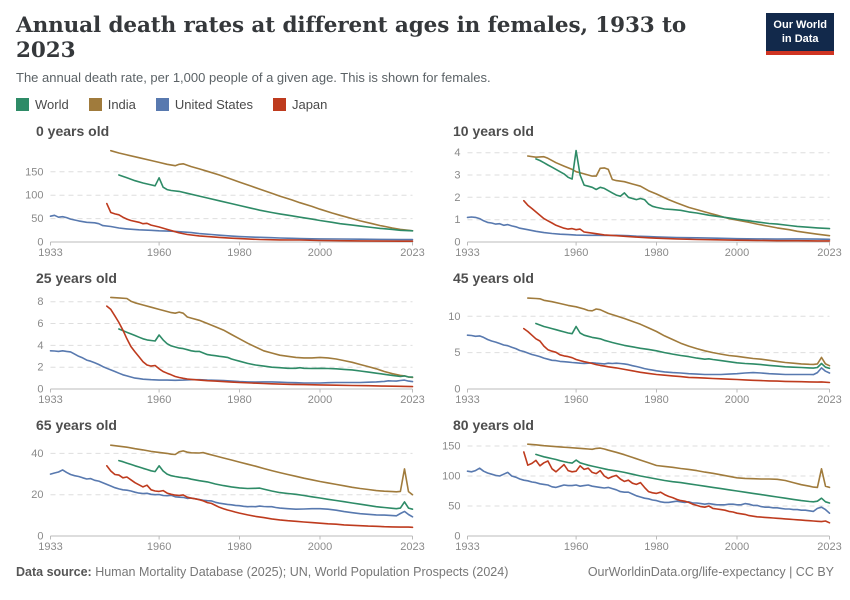 The image size is (850, 600). I want to click on line-chart-svg: 0 5 10 1933 1960 1980 2000 2023, so click(645, 351).